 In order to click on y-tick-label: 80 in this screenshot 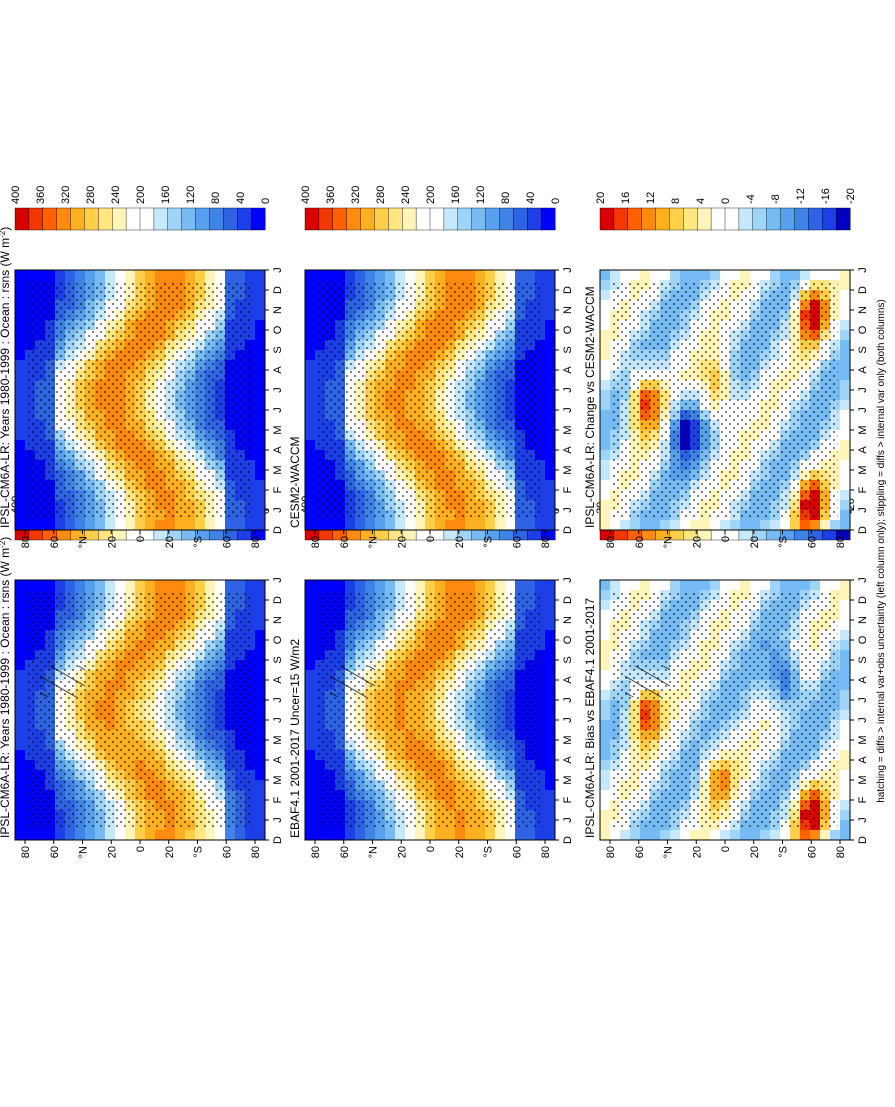, I will do `click(26, 852)`.